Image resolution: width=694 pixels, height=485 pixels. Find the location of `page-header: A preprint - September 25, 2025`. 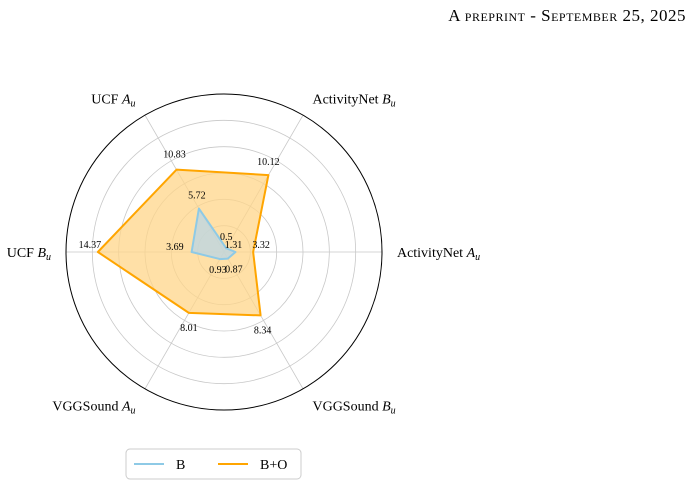

page-header: A preprint - September 25, 2025 is located at coordinates (567, 15).